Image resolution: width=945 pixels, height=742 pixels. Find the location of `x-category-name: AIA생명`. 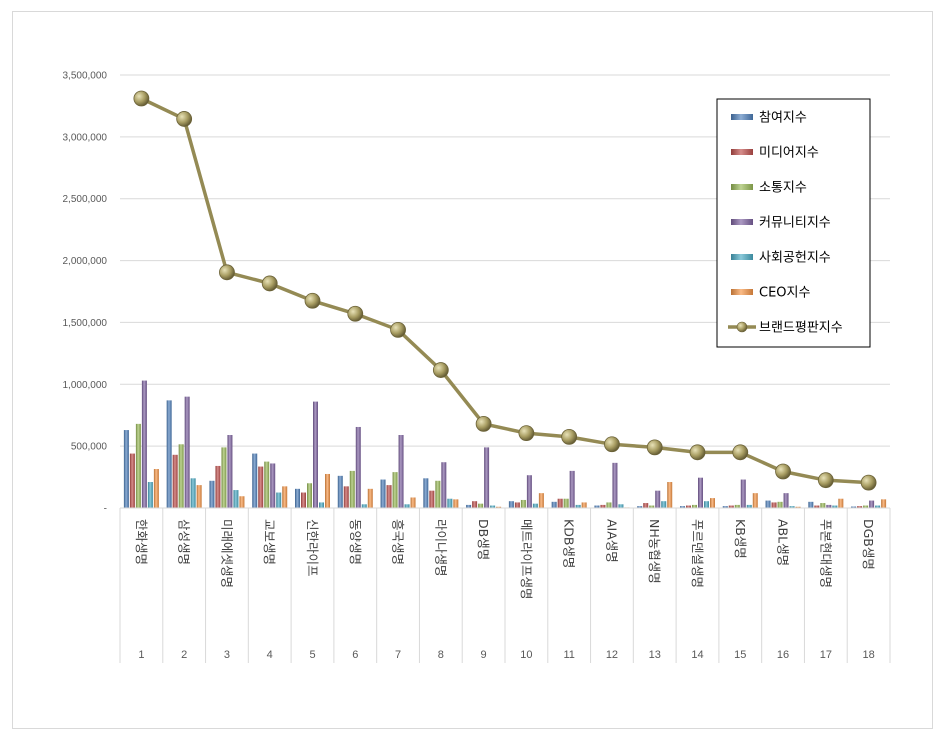

x-category-name: AIA생명 is located at coordinates (611, 541).